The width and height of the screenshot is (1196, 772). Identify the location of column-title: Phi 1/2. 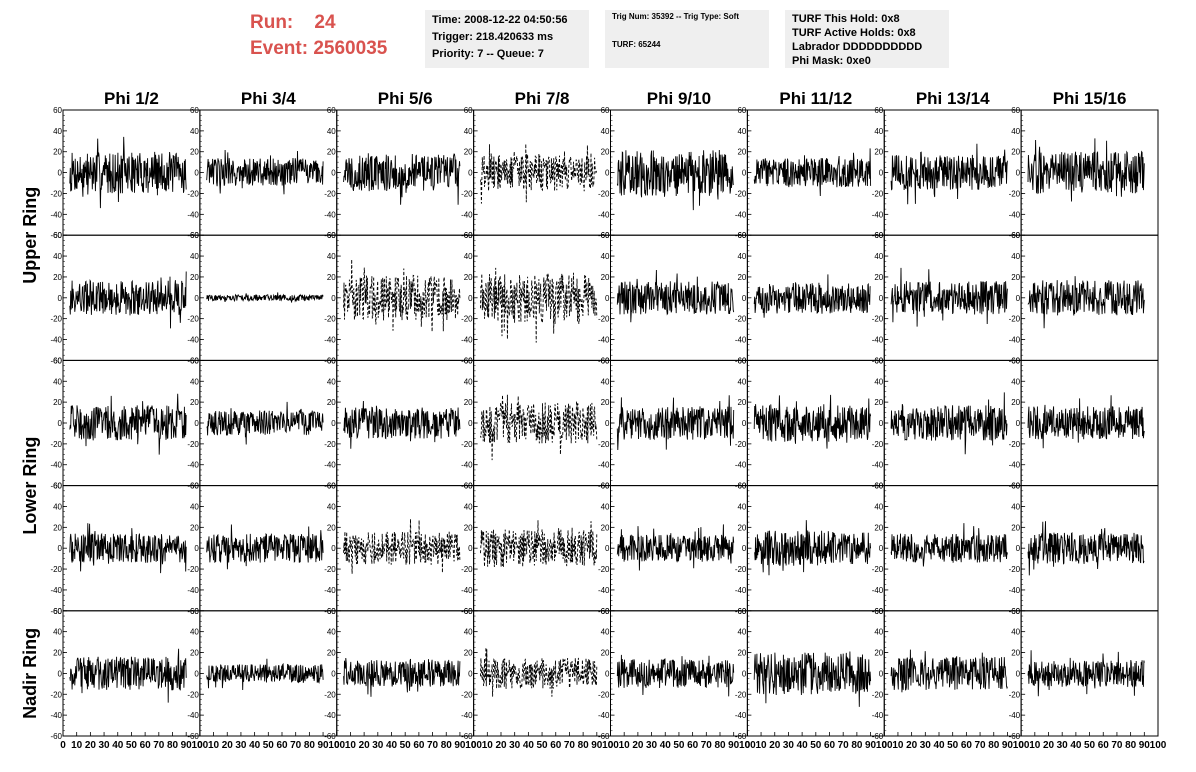
(131, 98).